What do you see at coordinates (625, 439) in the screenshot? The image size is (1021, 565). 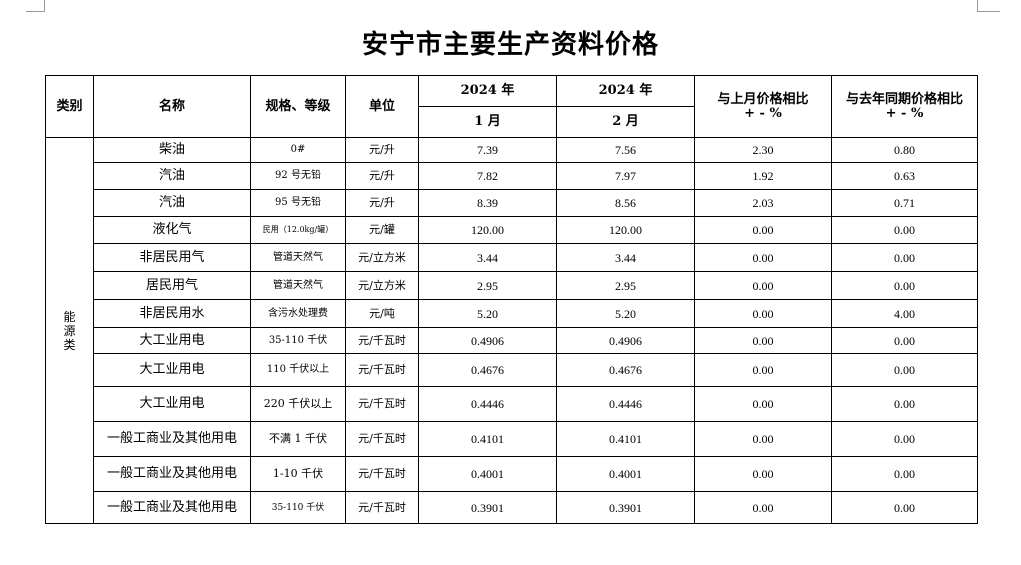 I see `feb-price-cell: 0.4101` at bounding box center [625, 439].